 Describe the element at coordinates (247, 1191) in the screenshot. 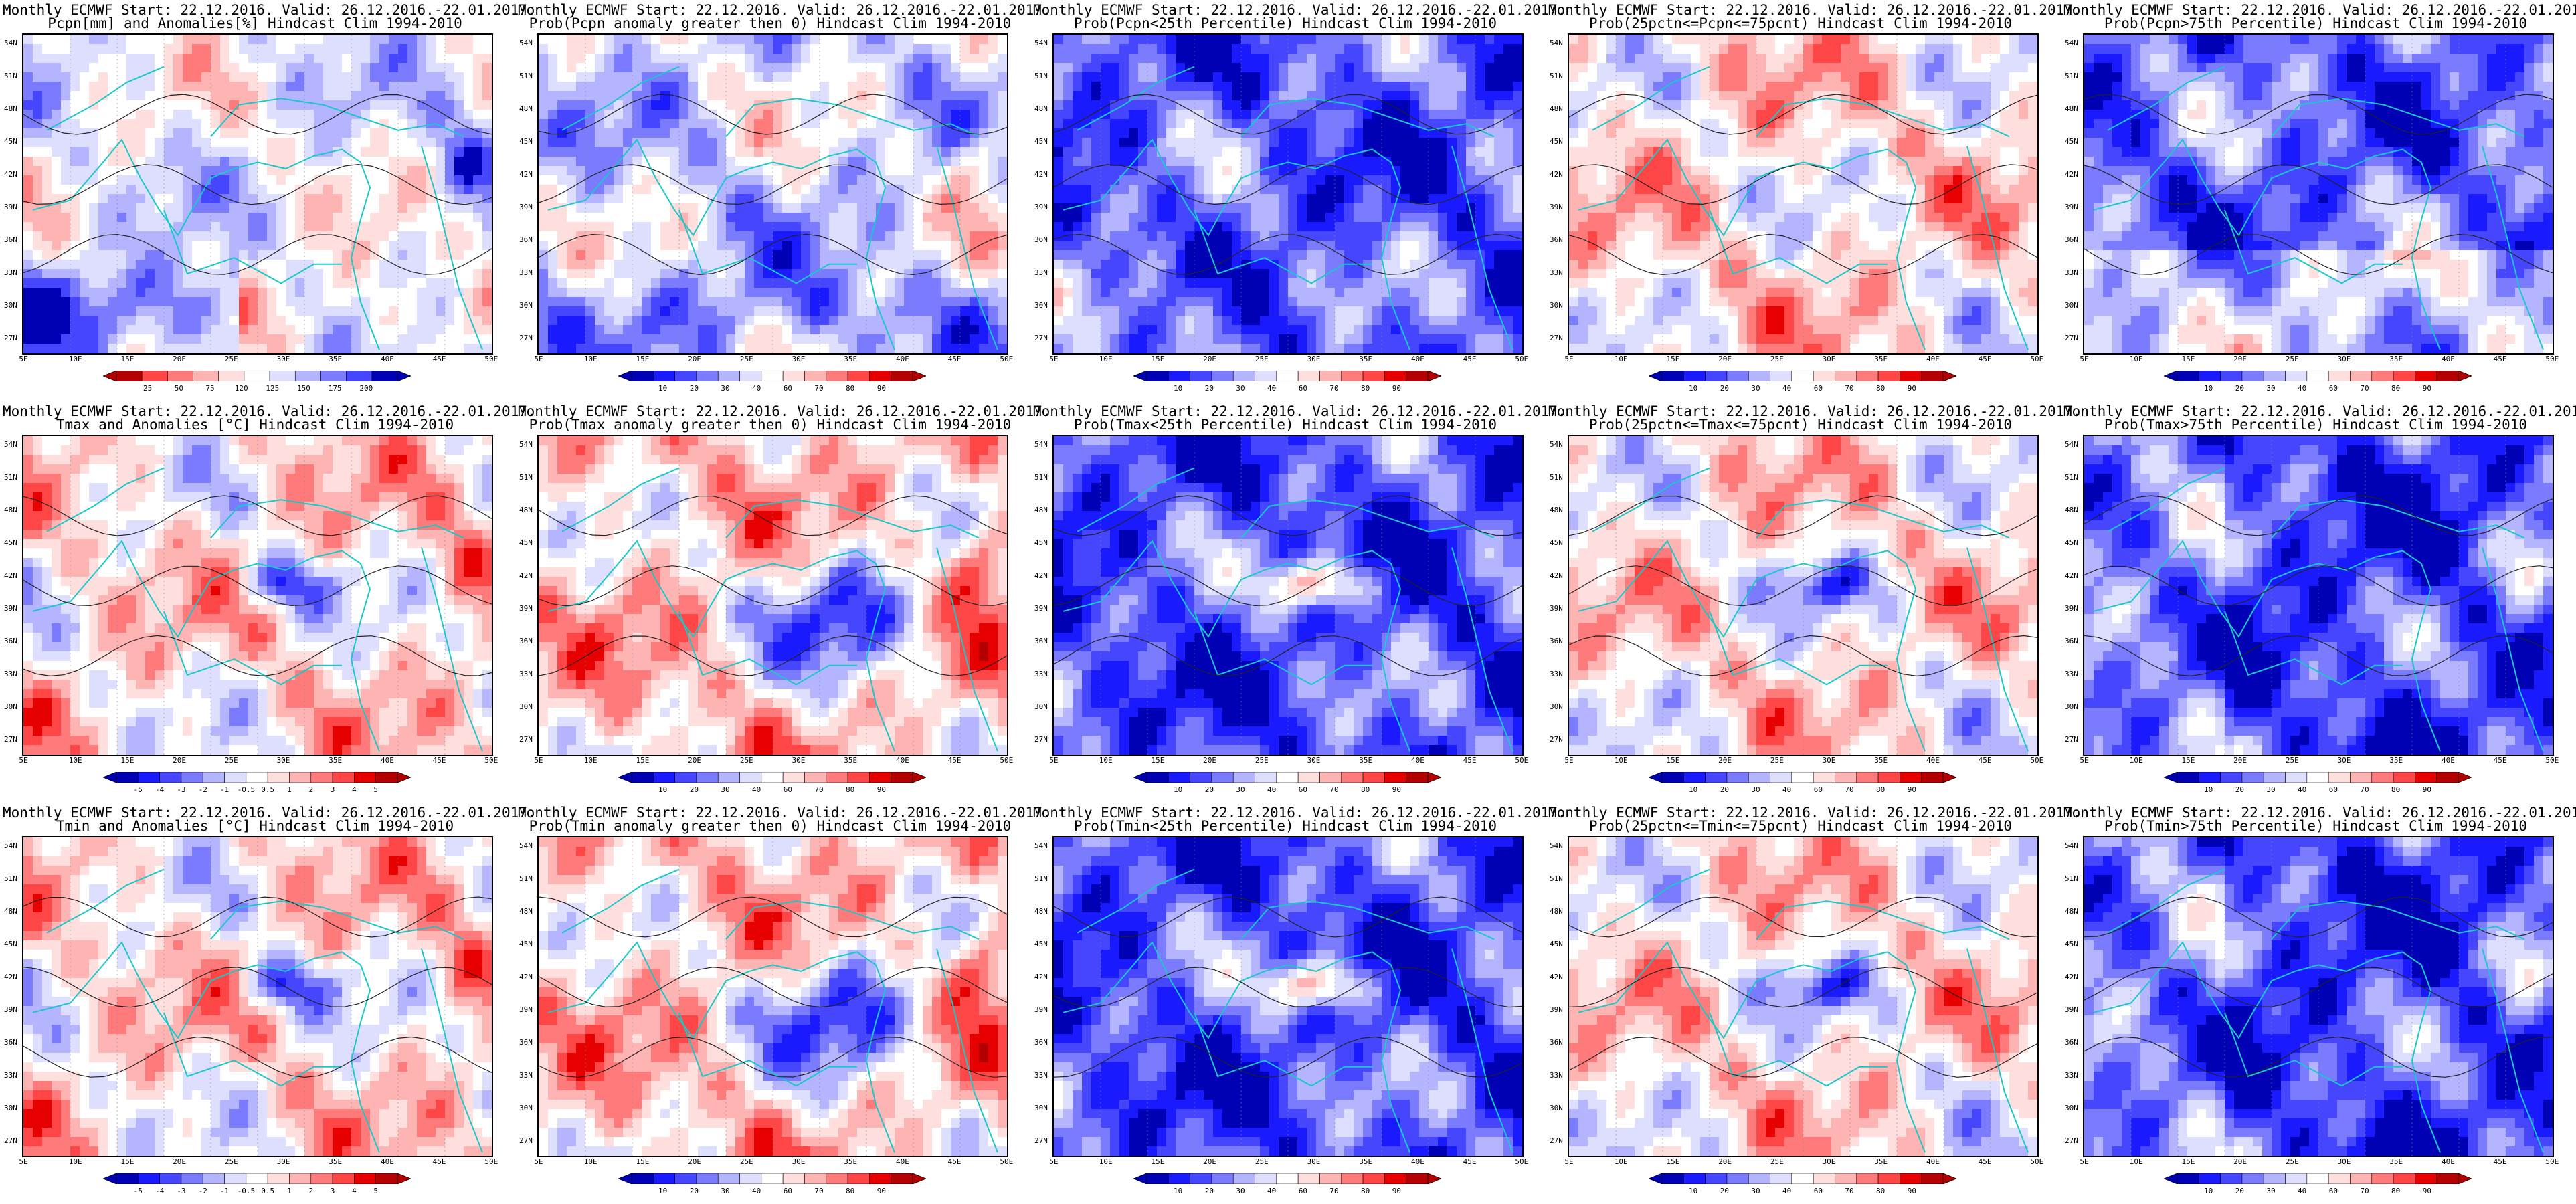

I see `colorbar-tick-label: -0.5` at that location.